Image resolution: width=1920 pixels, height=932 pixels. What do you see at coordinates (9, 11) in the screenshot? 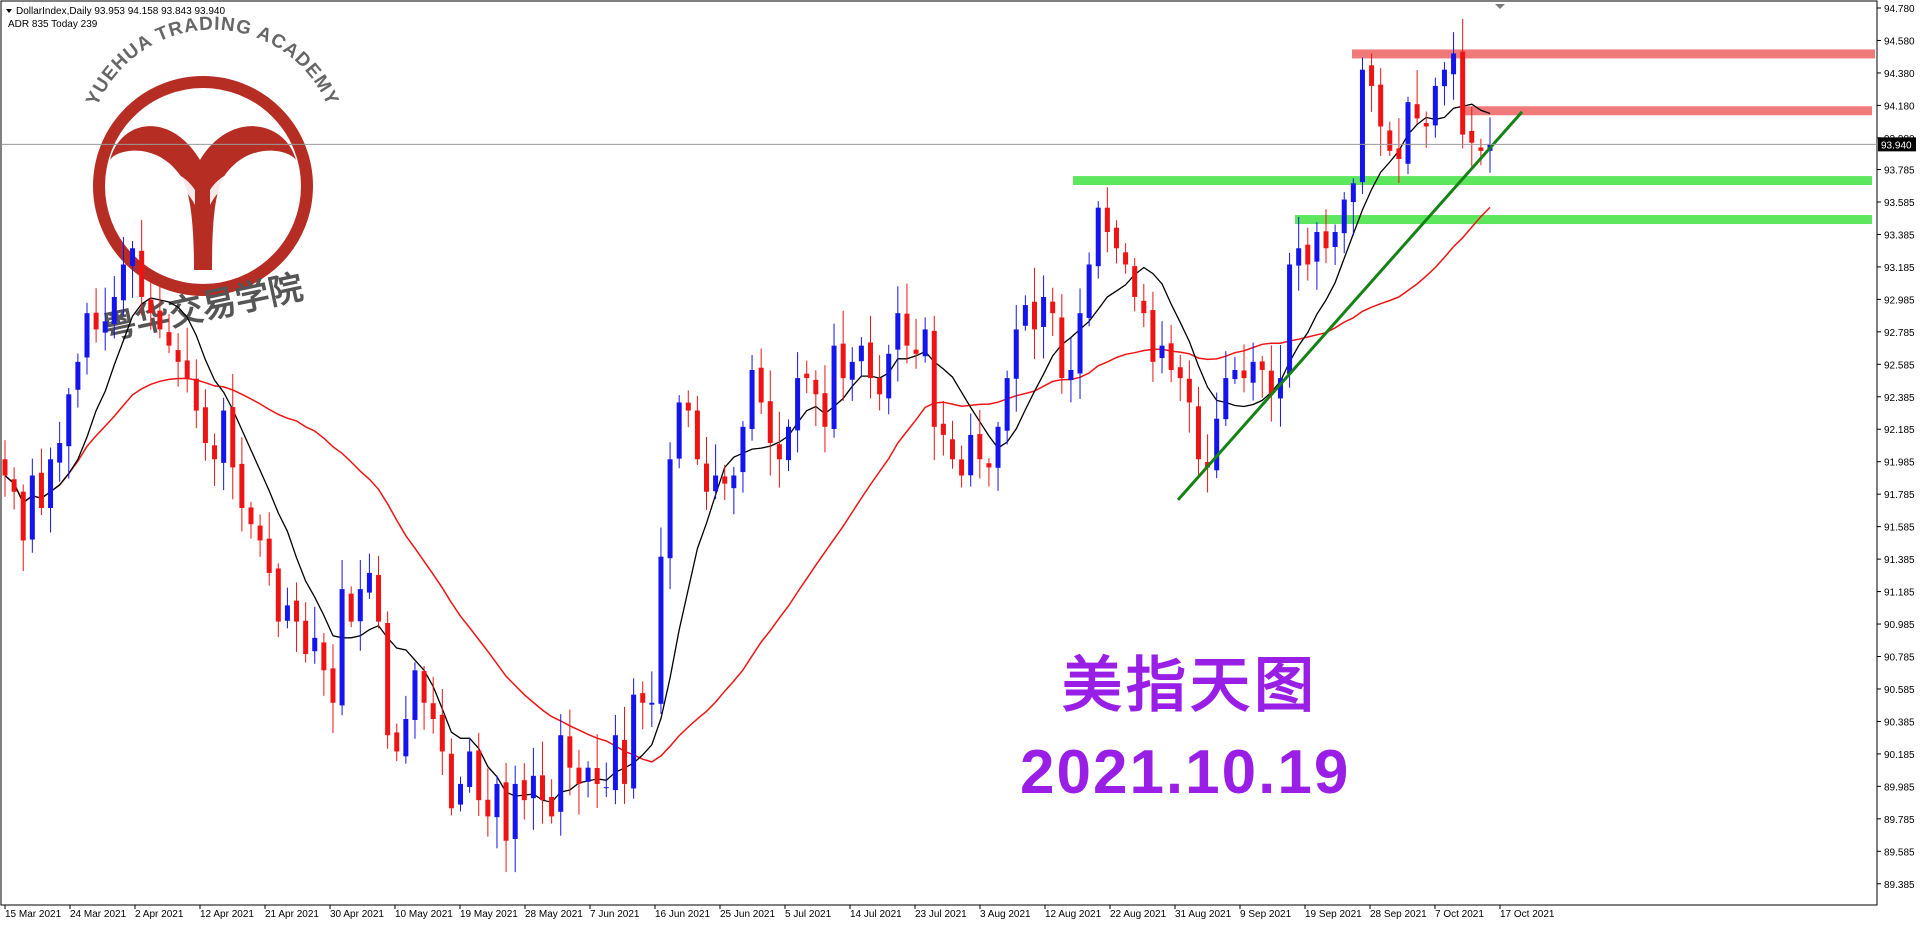
I see `chart-menu-triangle-icon` at bounding box center [9, 11].